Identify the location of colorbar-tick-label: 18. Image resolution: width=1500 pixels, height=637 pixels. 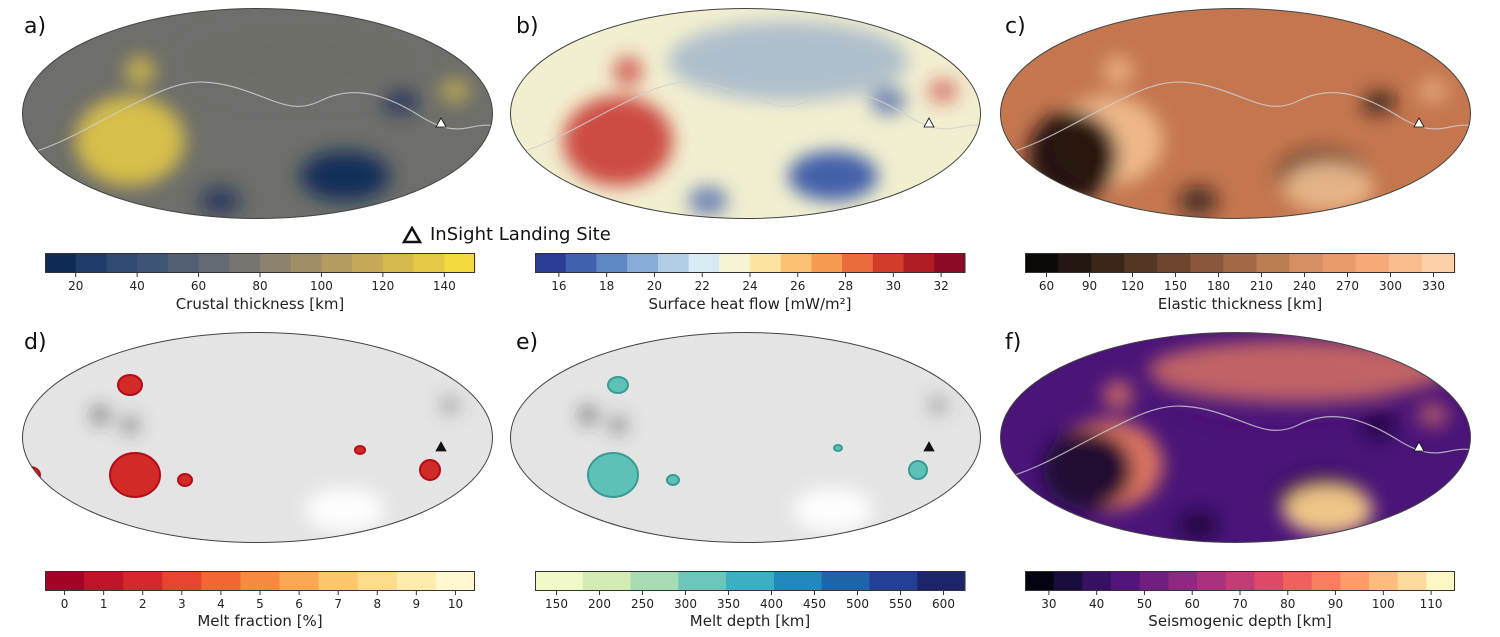
(606, 286).